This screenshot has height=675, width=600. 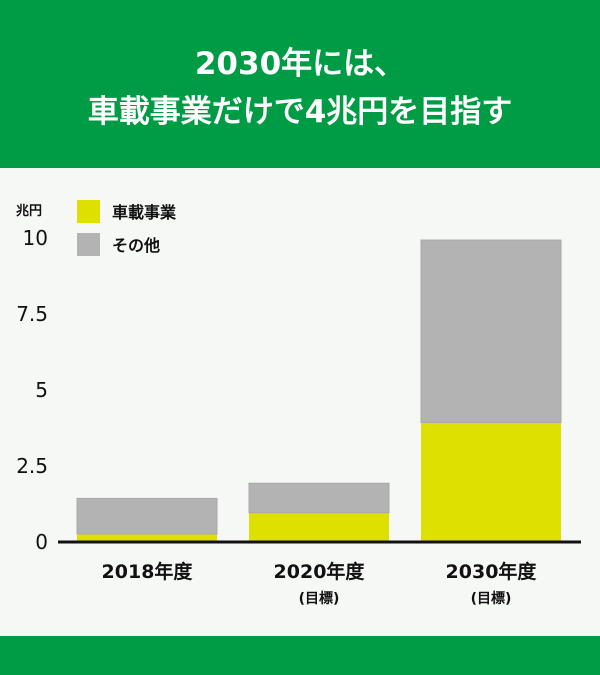 What do you see at coordinates (32, 314) in the screenshot?
I see `y-tick-label: 7.5` at bounding box center [32, 314].